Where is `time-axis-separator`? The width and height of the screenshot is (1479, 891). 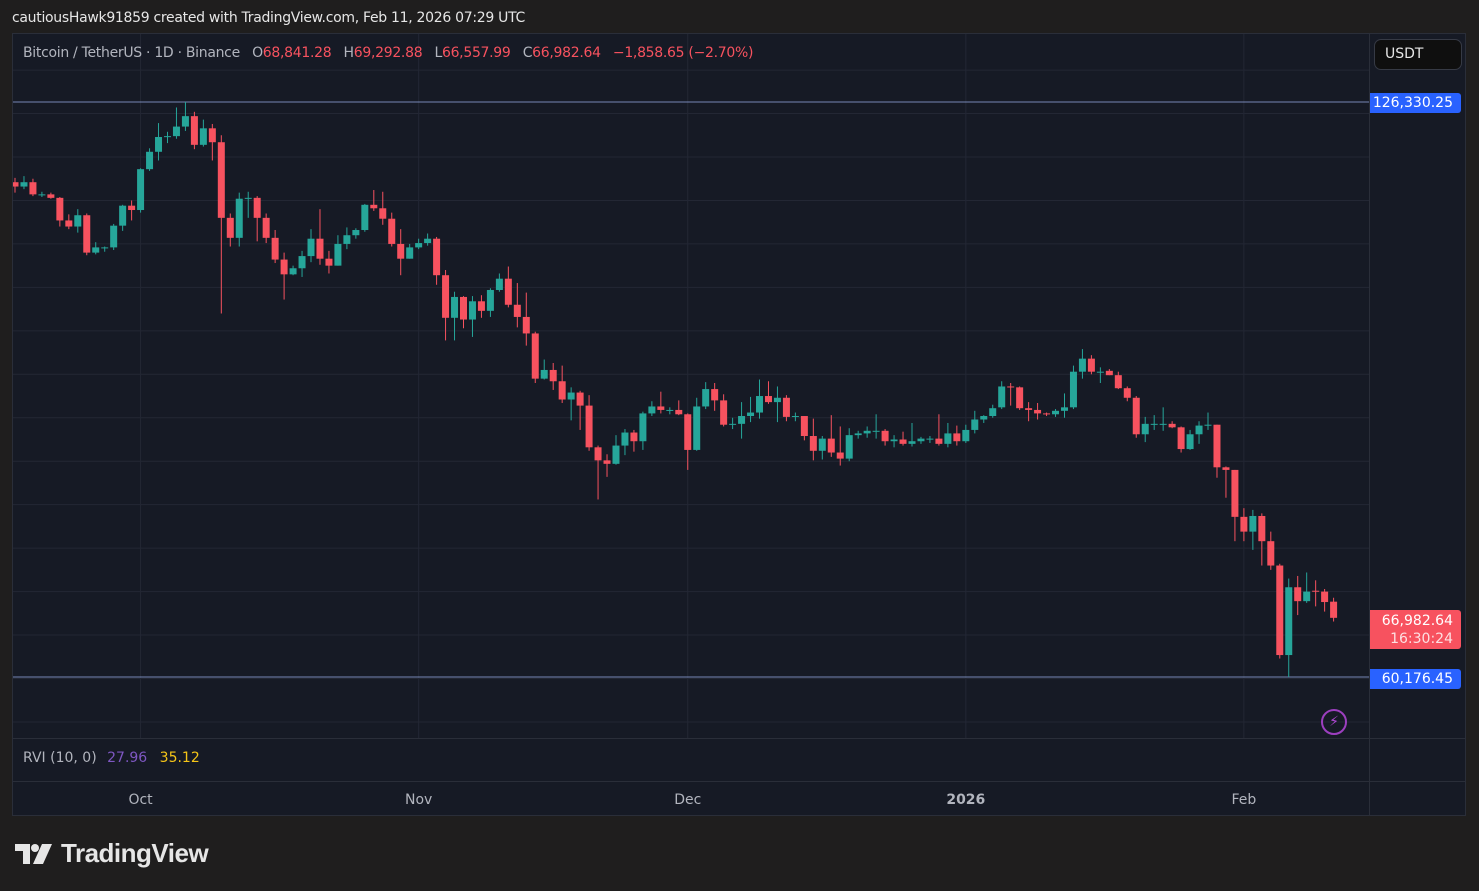
time-axis-separator is located at coordinates (739, 781).